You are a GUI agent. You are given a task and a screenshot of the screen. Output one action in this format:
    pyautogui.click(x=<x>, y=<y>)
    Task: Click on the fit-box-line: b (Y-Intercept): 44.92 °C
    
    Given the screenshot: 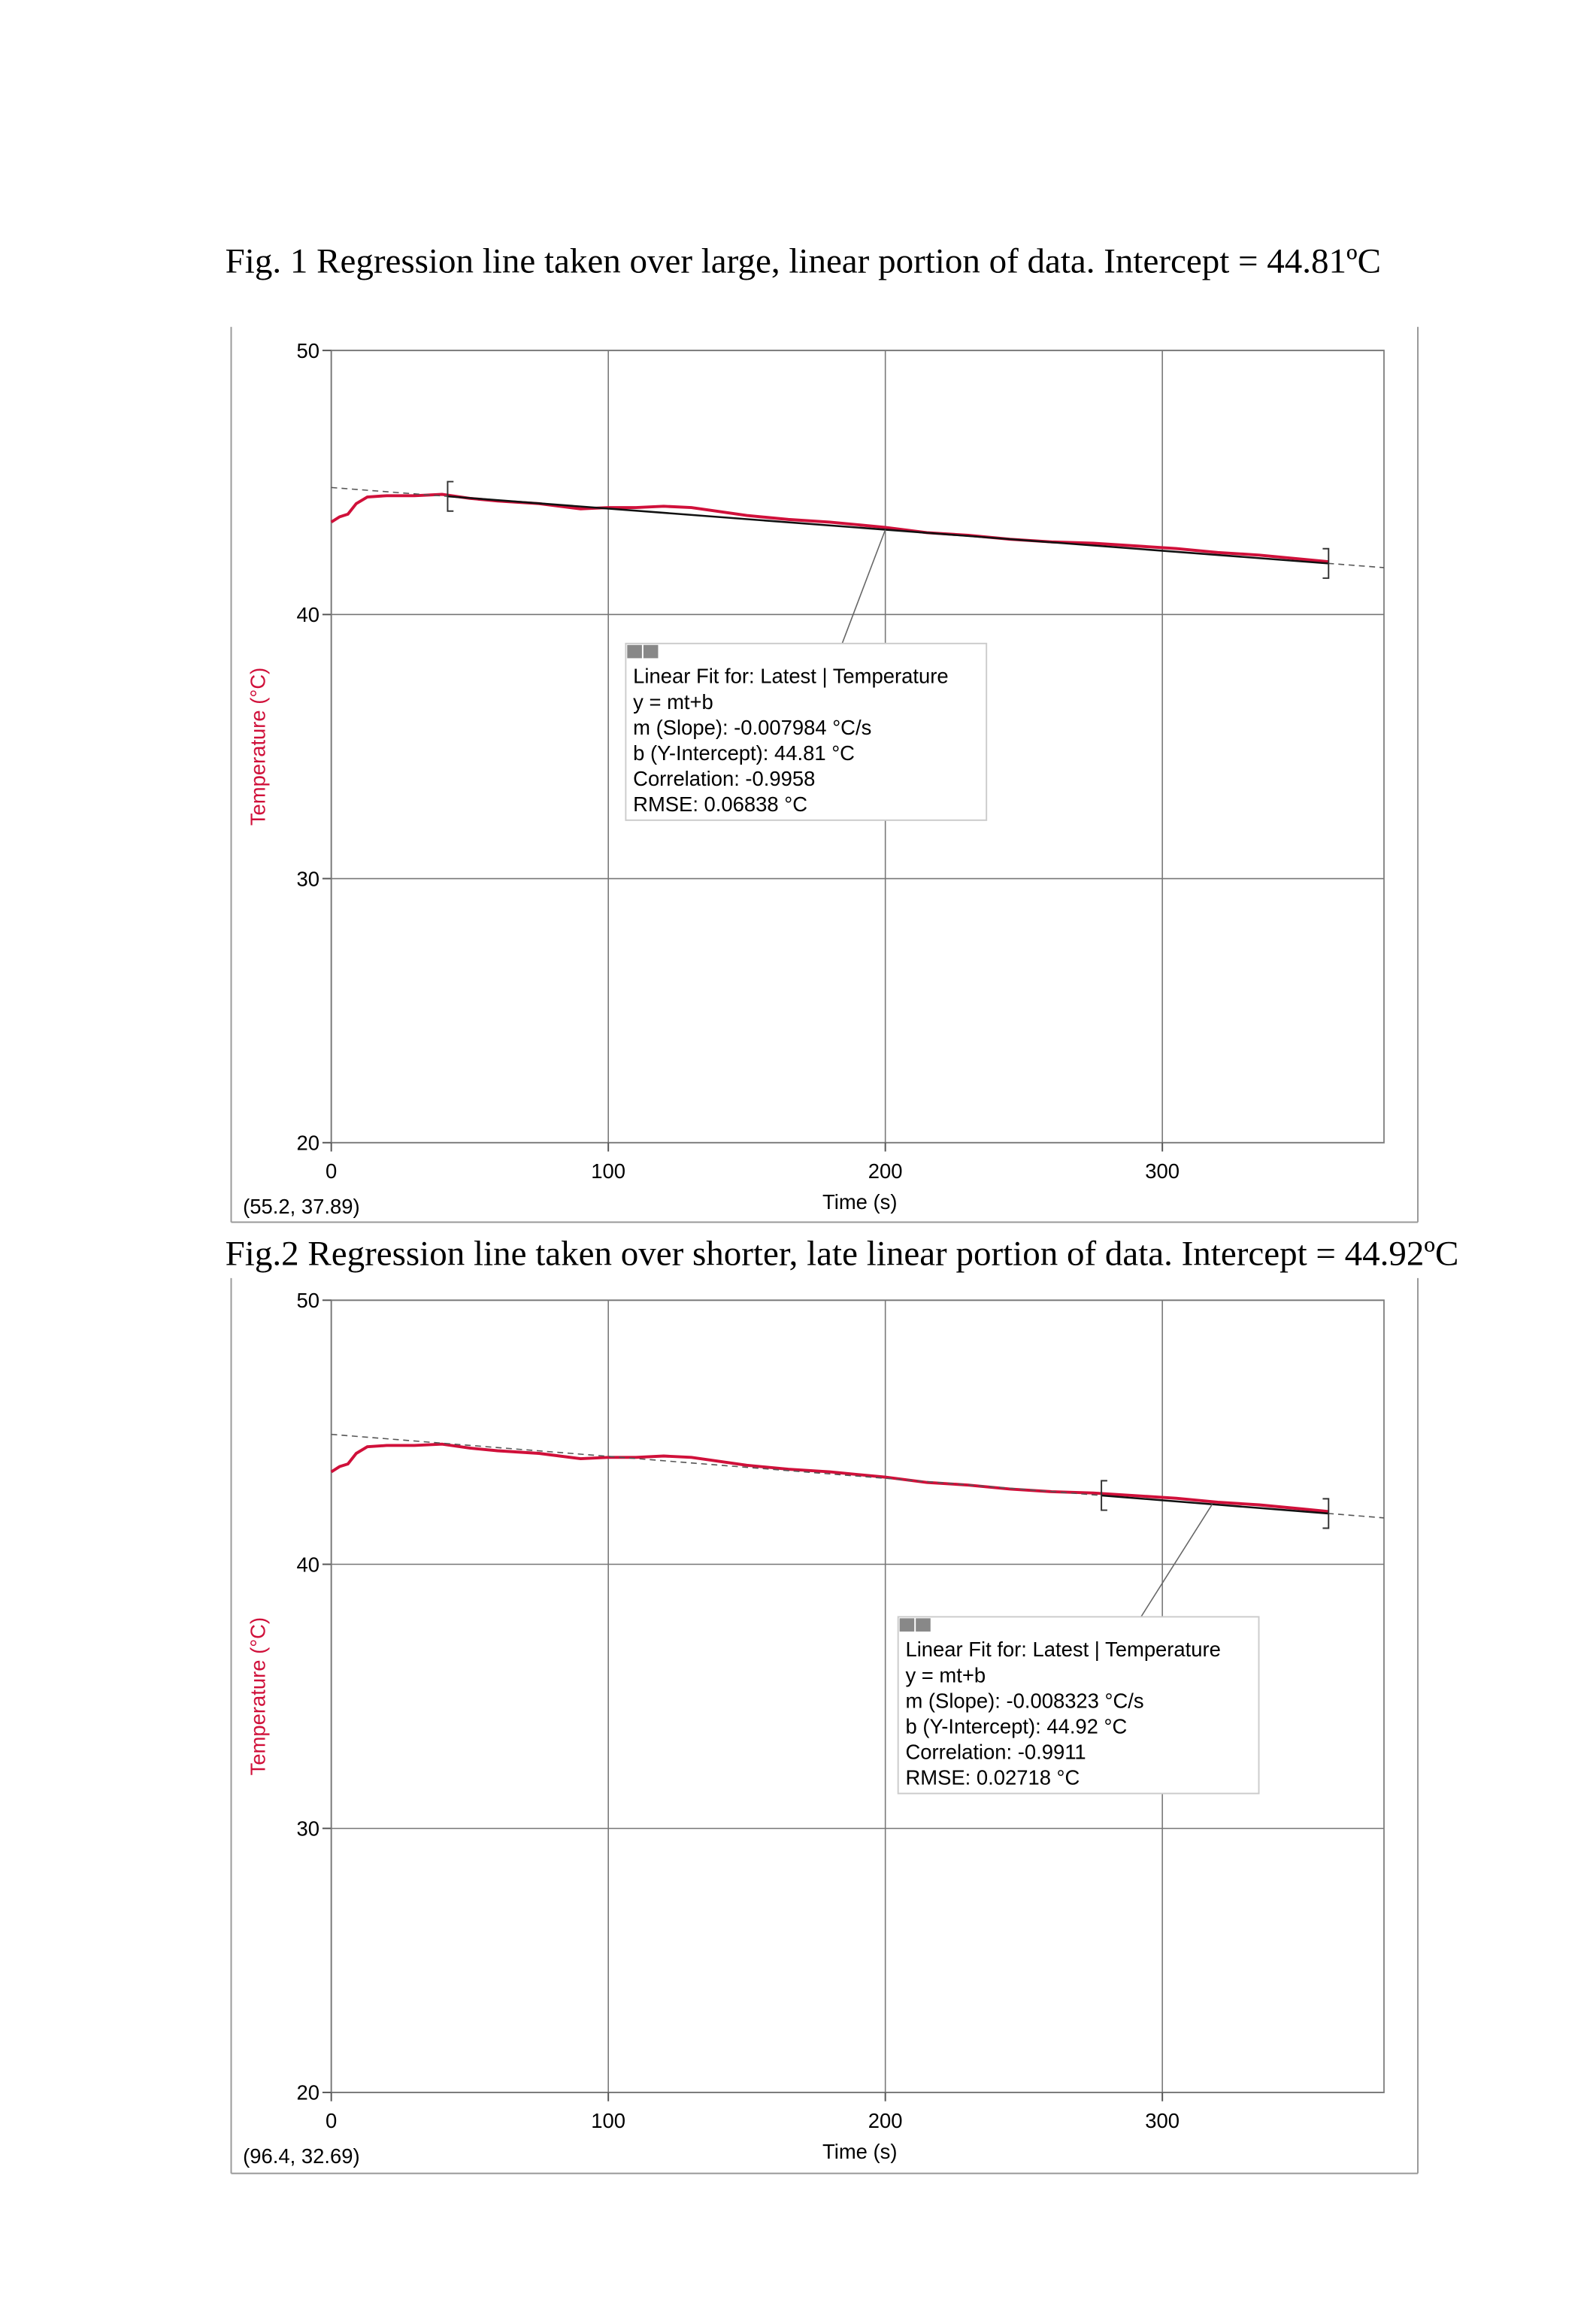 What is the action you would take?
    pyautogui.click(x=1016, y=1726)
    